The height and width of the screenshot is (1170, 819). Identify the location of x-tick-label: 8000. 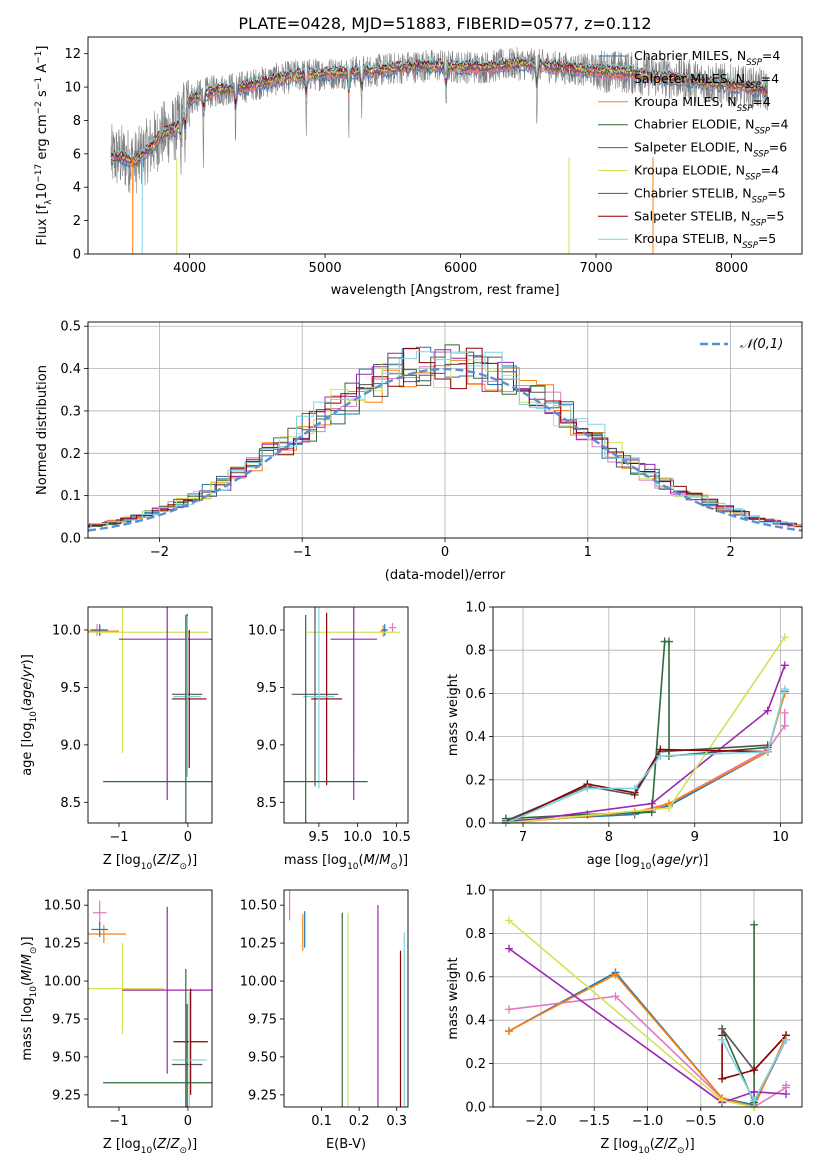
(731, 268).